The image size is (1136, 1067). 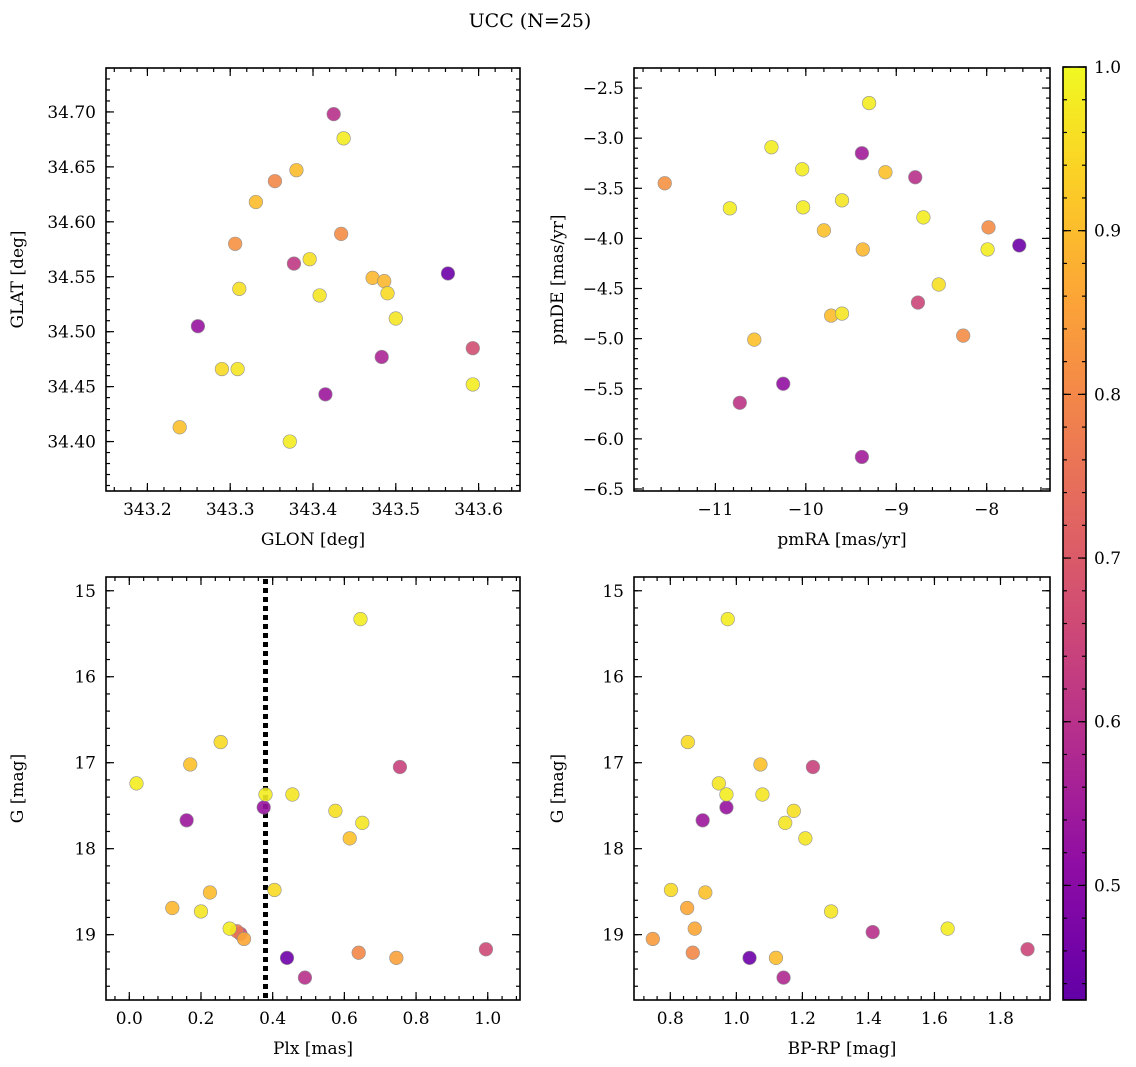 I want to click on figure-title: UCC (N=25), so click(x=530, y=21).